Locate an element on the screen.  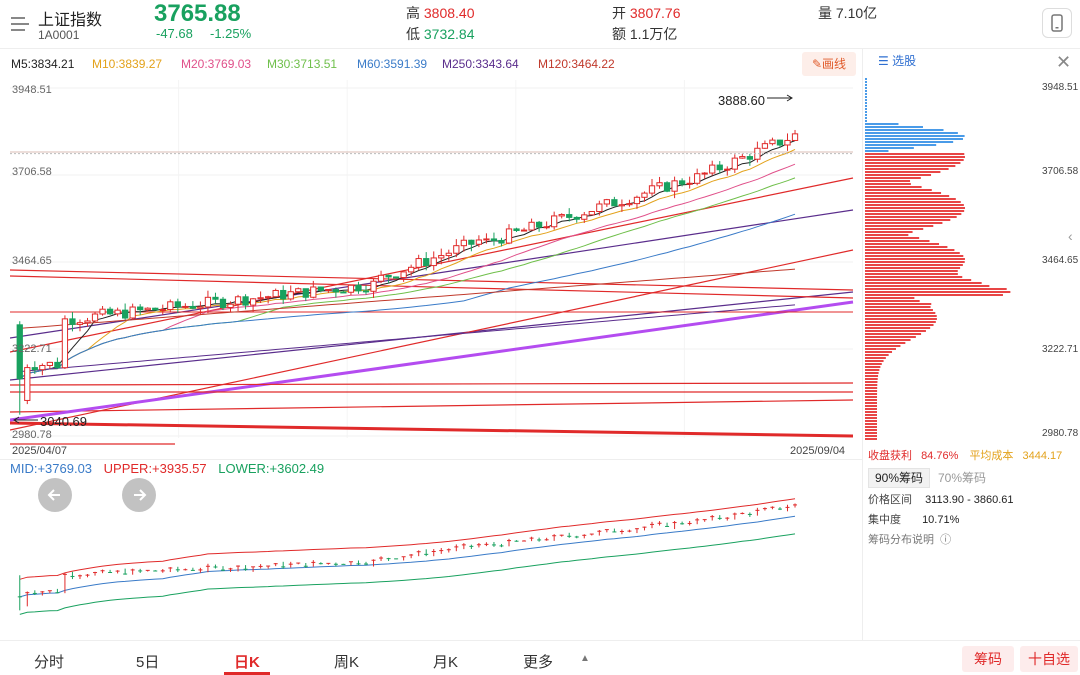
select-stock-button: ☰ 选股 is located at coordinates (897, 60).